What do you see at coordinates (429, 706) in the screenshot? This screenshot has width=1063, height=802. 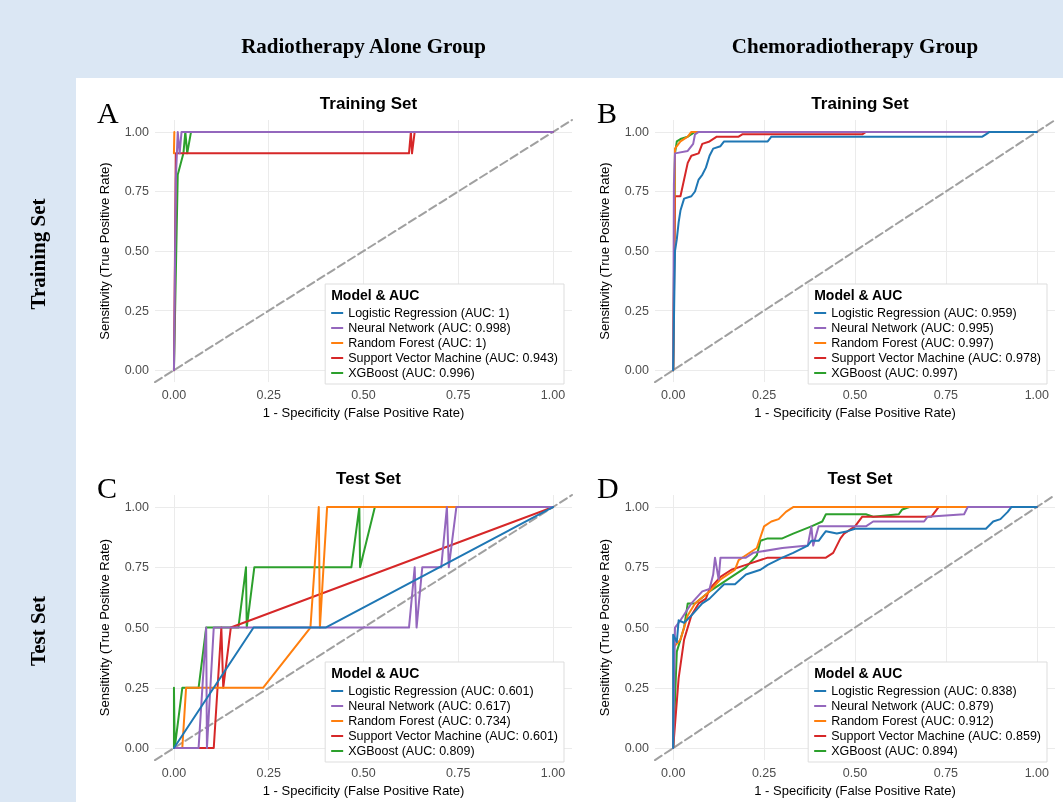 I see `legend-label: Neural Network (AUC: 0.617)` at bounding box center [429, 706].